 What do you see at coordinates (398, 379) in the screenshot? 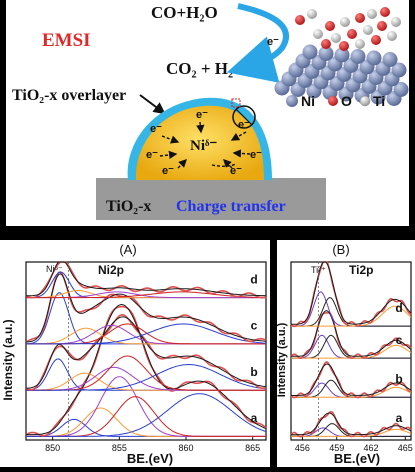
I see `curve-label-b: b` at bounding box center [398, 379].